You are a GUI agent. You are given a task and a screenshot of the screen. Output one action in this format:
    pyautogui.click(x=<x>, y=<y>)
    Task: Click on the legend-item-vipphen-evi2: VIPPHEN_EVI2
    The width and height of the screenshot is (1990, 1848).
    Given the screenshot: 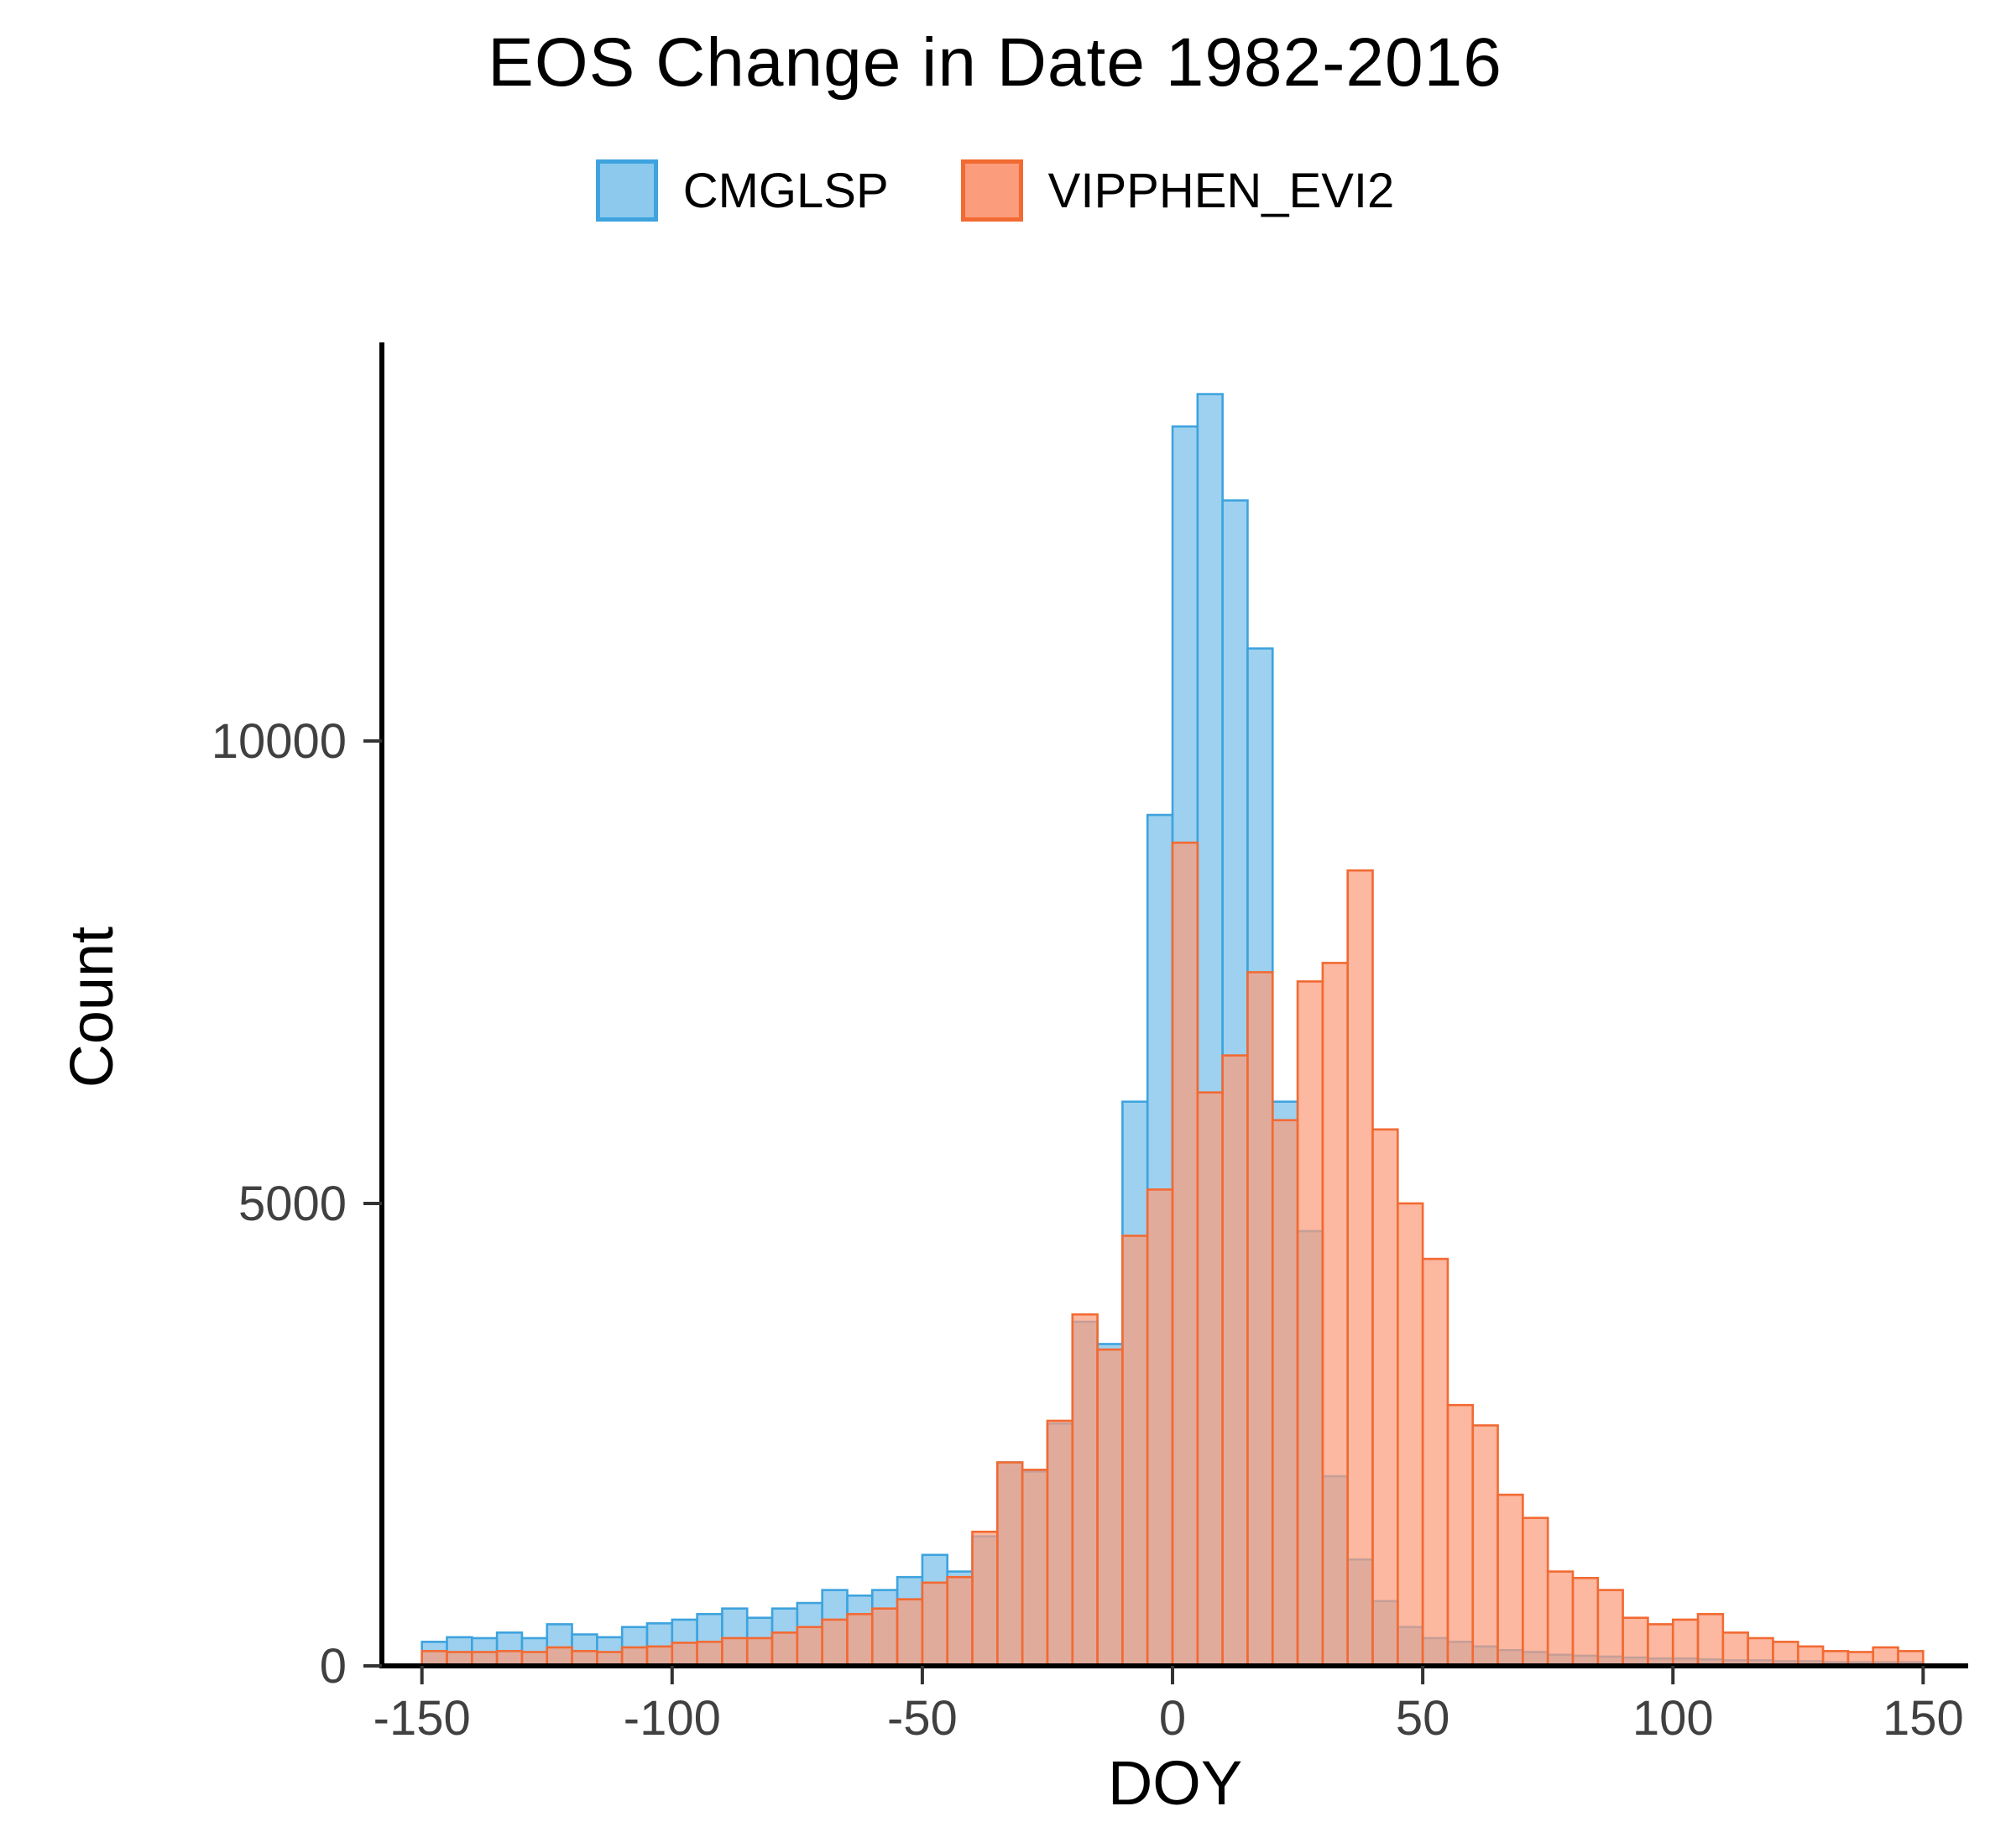 What is the action you would take?
    pyautogui.click(x=1177, y=190)
    